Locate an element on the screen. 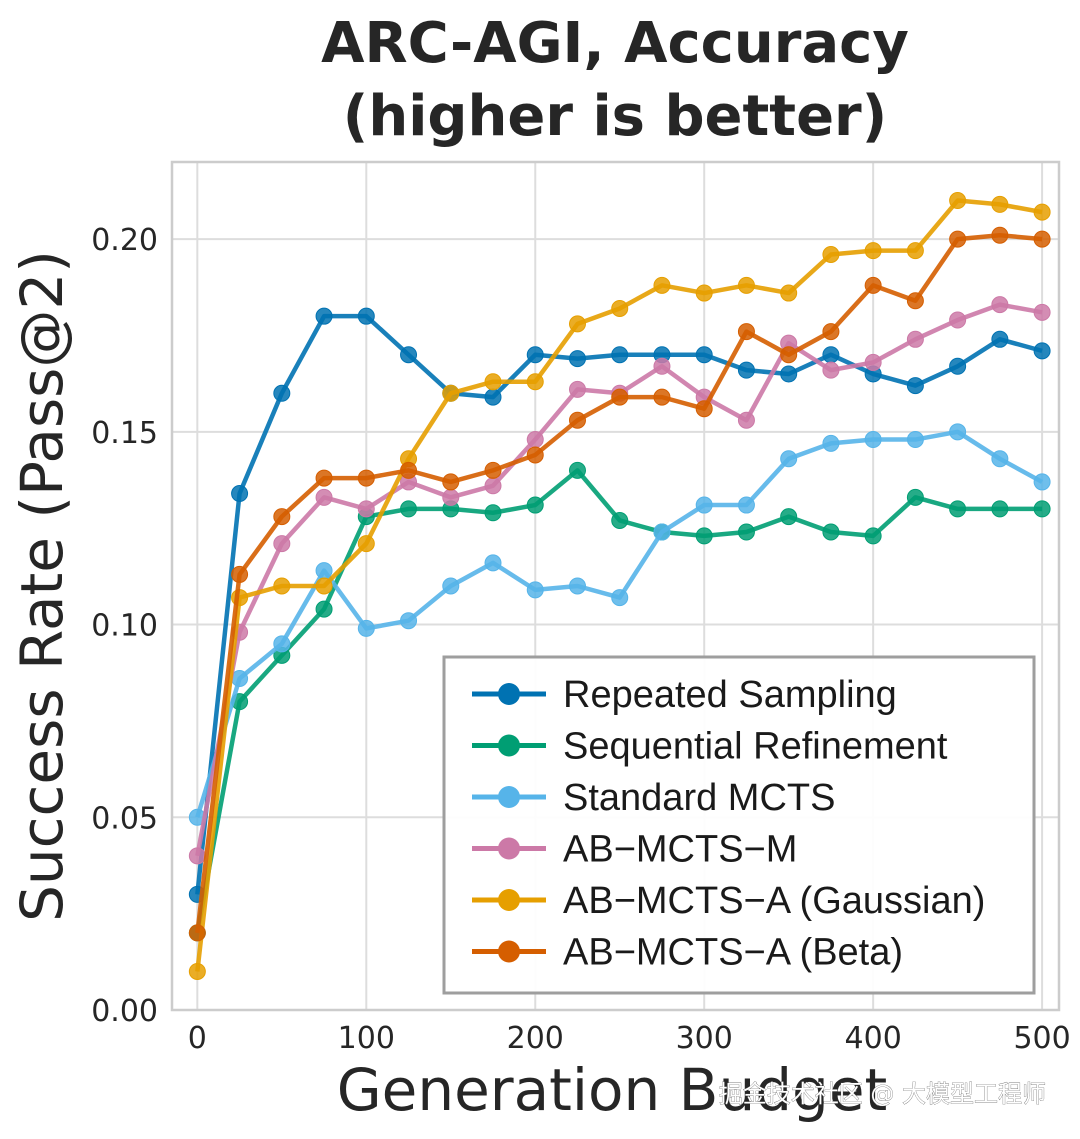 This screenshot has width=1080, height=1139. legend-item: AB−MCTS−A (Beta) is located at coordinates (687, 953).